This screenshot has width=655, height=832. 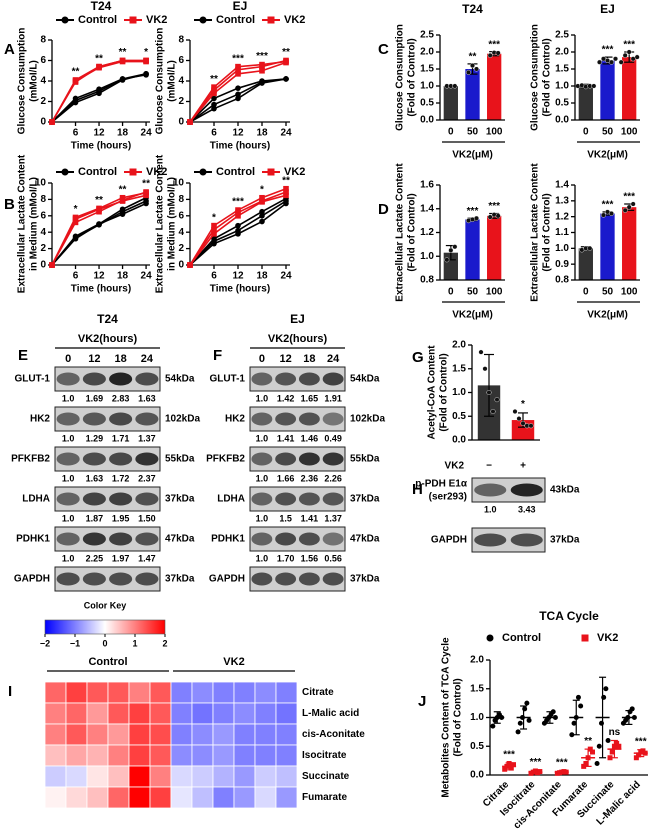 I want to click on x-tick-label: −, so click(x=489, y=466).